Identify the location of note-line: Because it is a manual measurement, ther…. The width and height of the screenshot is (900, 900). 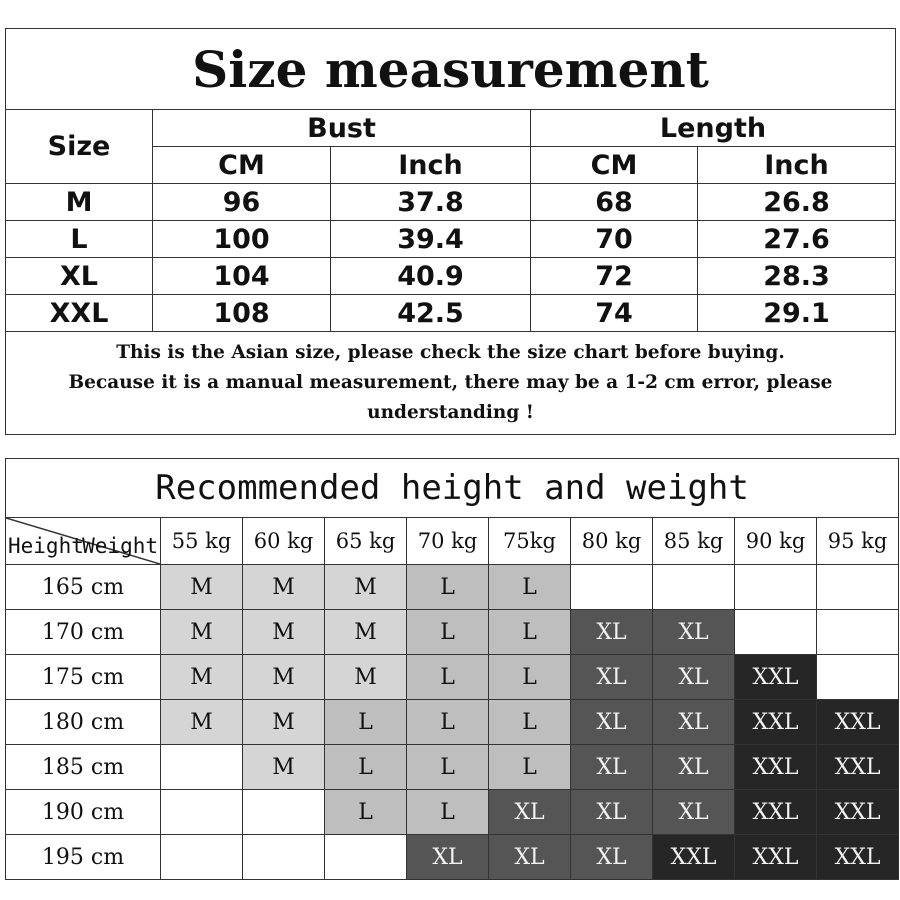
(450, 382).